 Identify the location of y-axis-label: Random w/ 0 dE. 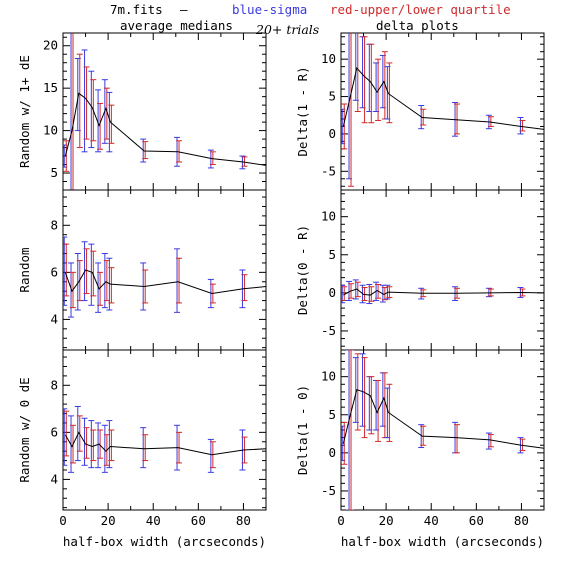
(24, 429).